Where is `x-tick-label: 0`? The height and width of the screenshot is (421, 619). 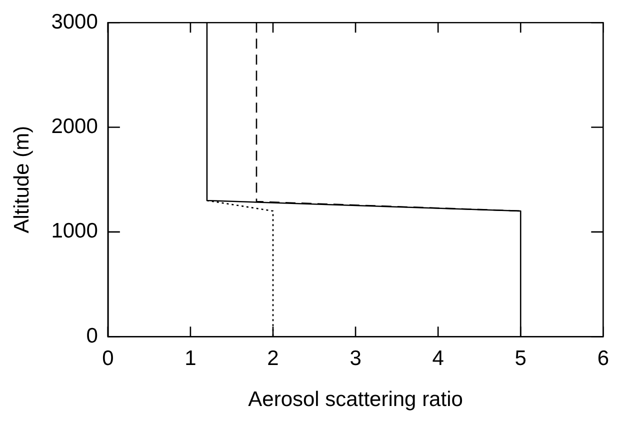 x-tick-label: 0 is located at coordinates (108, 358).